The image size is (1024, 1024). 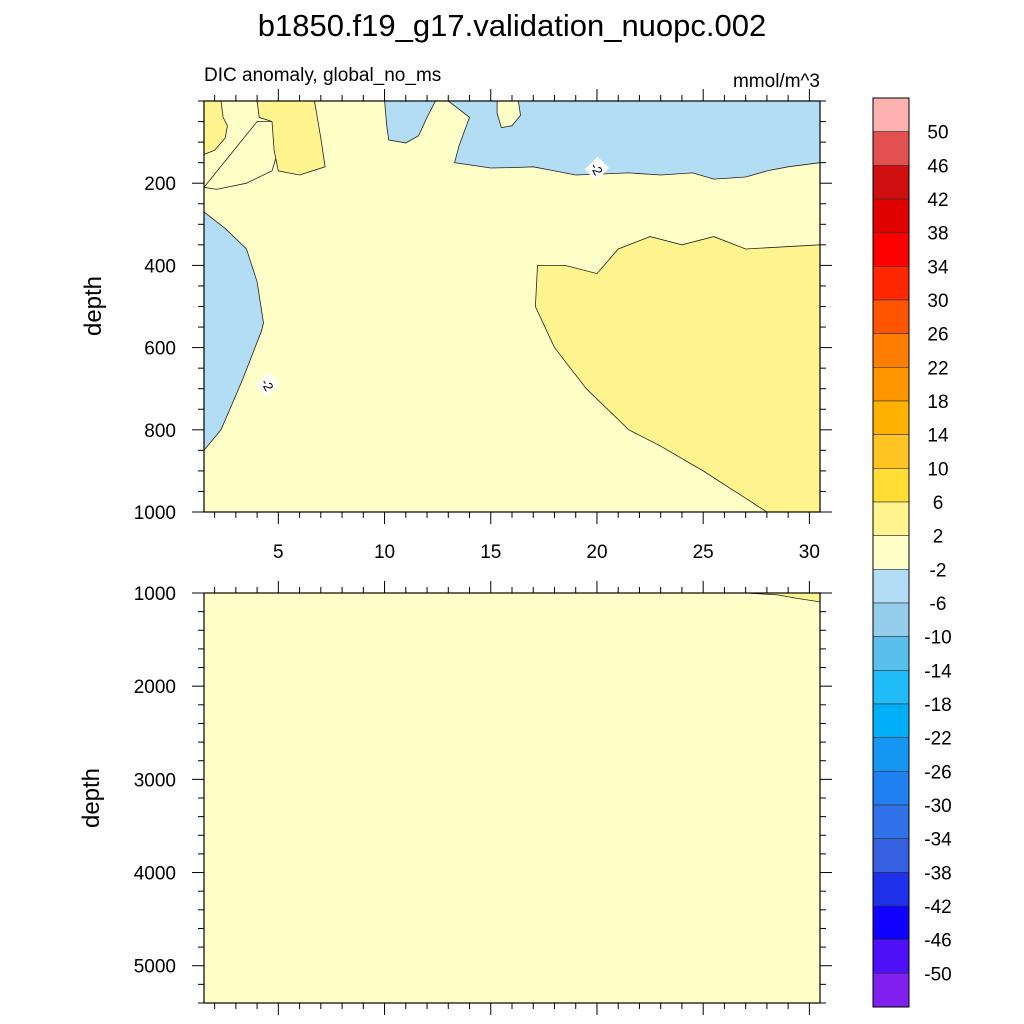 I want to click on colorbar-level-label: 26, so click(x=937, y=335).